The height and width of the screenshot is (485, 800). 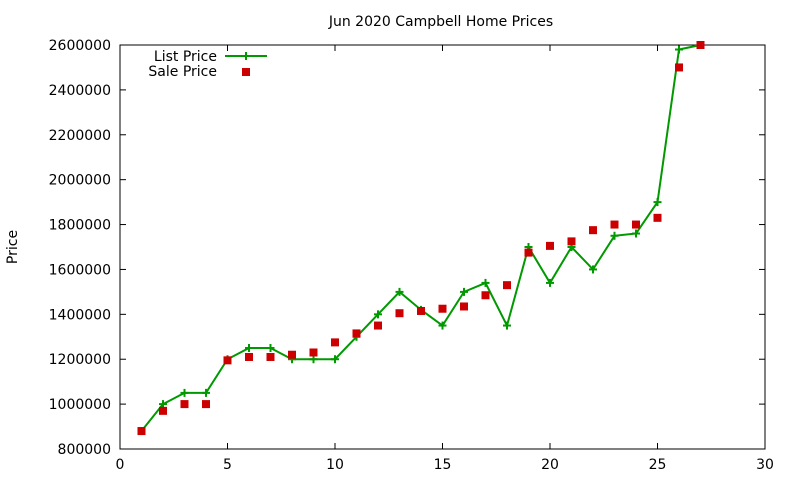 What do you see at coordinates (80, 405) in the screenshot?
I see `y-tick-label: 1000000` at bounding box center [80, 405].